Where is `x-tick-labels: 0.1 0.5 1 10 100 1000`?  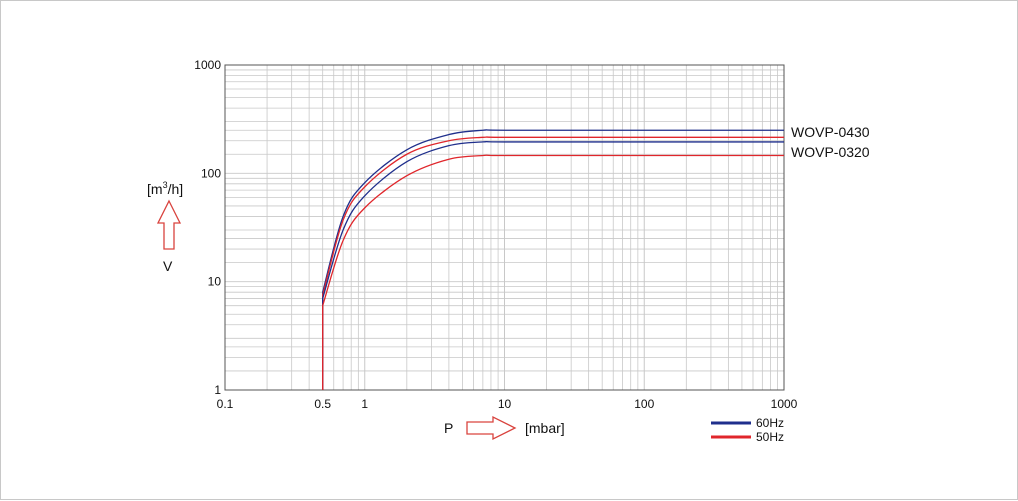
x-tick-labels: 0.1 0.5 1 10 100 1000 is located at coordinates (507, 404).